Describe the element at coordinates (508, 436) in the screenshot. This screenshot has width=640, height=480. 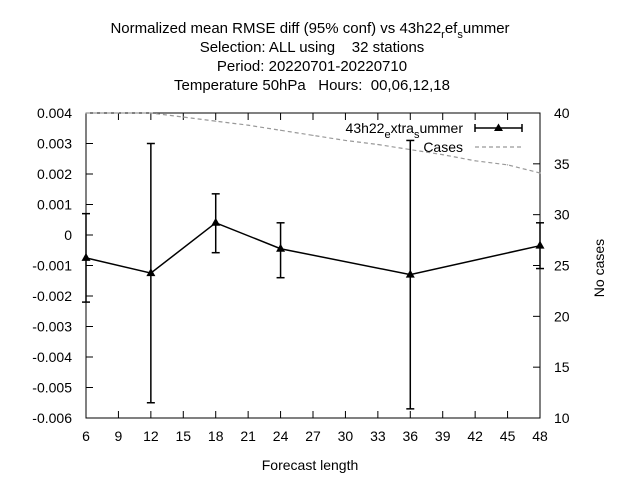
I see `x-tick-label: 45` at that location.